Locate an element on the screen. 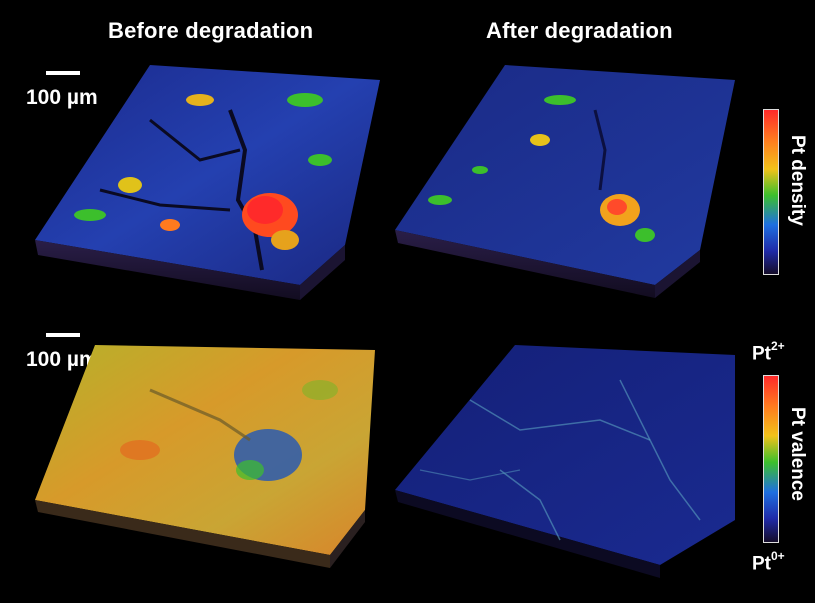 This screenshot has width=815, height=603. scale-label-bottom: 100 µm is located at coordinates (62, 359).